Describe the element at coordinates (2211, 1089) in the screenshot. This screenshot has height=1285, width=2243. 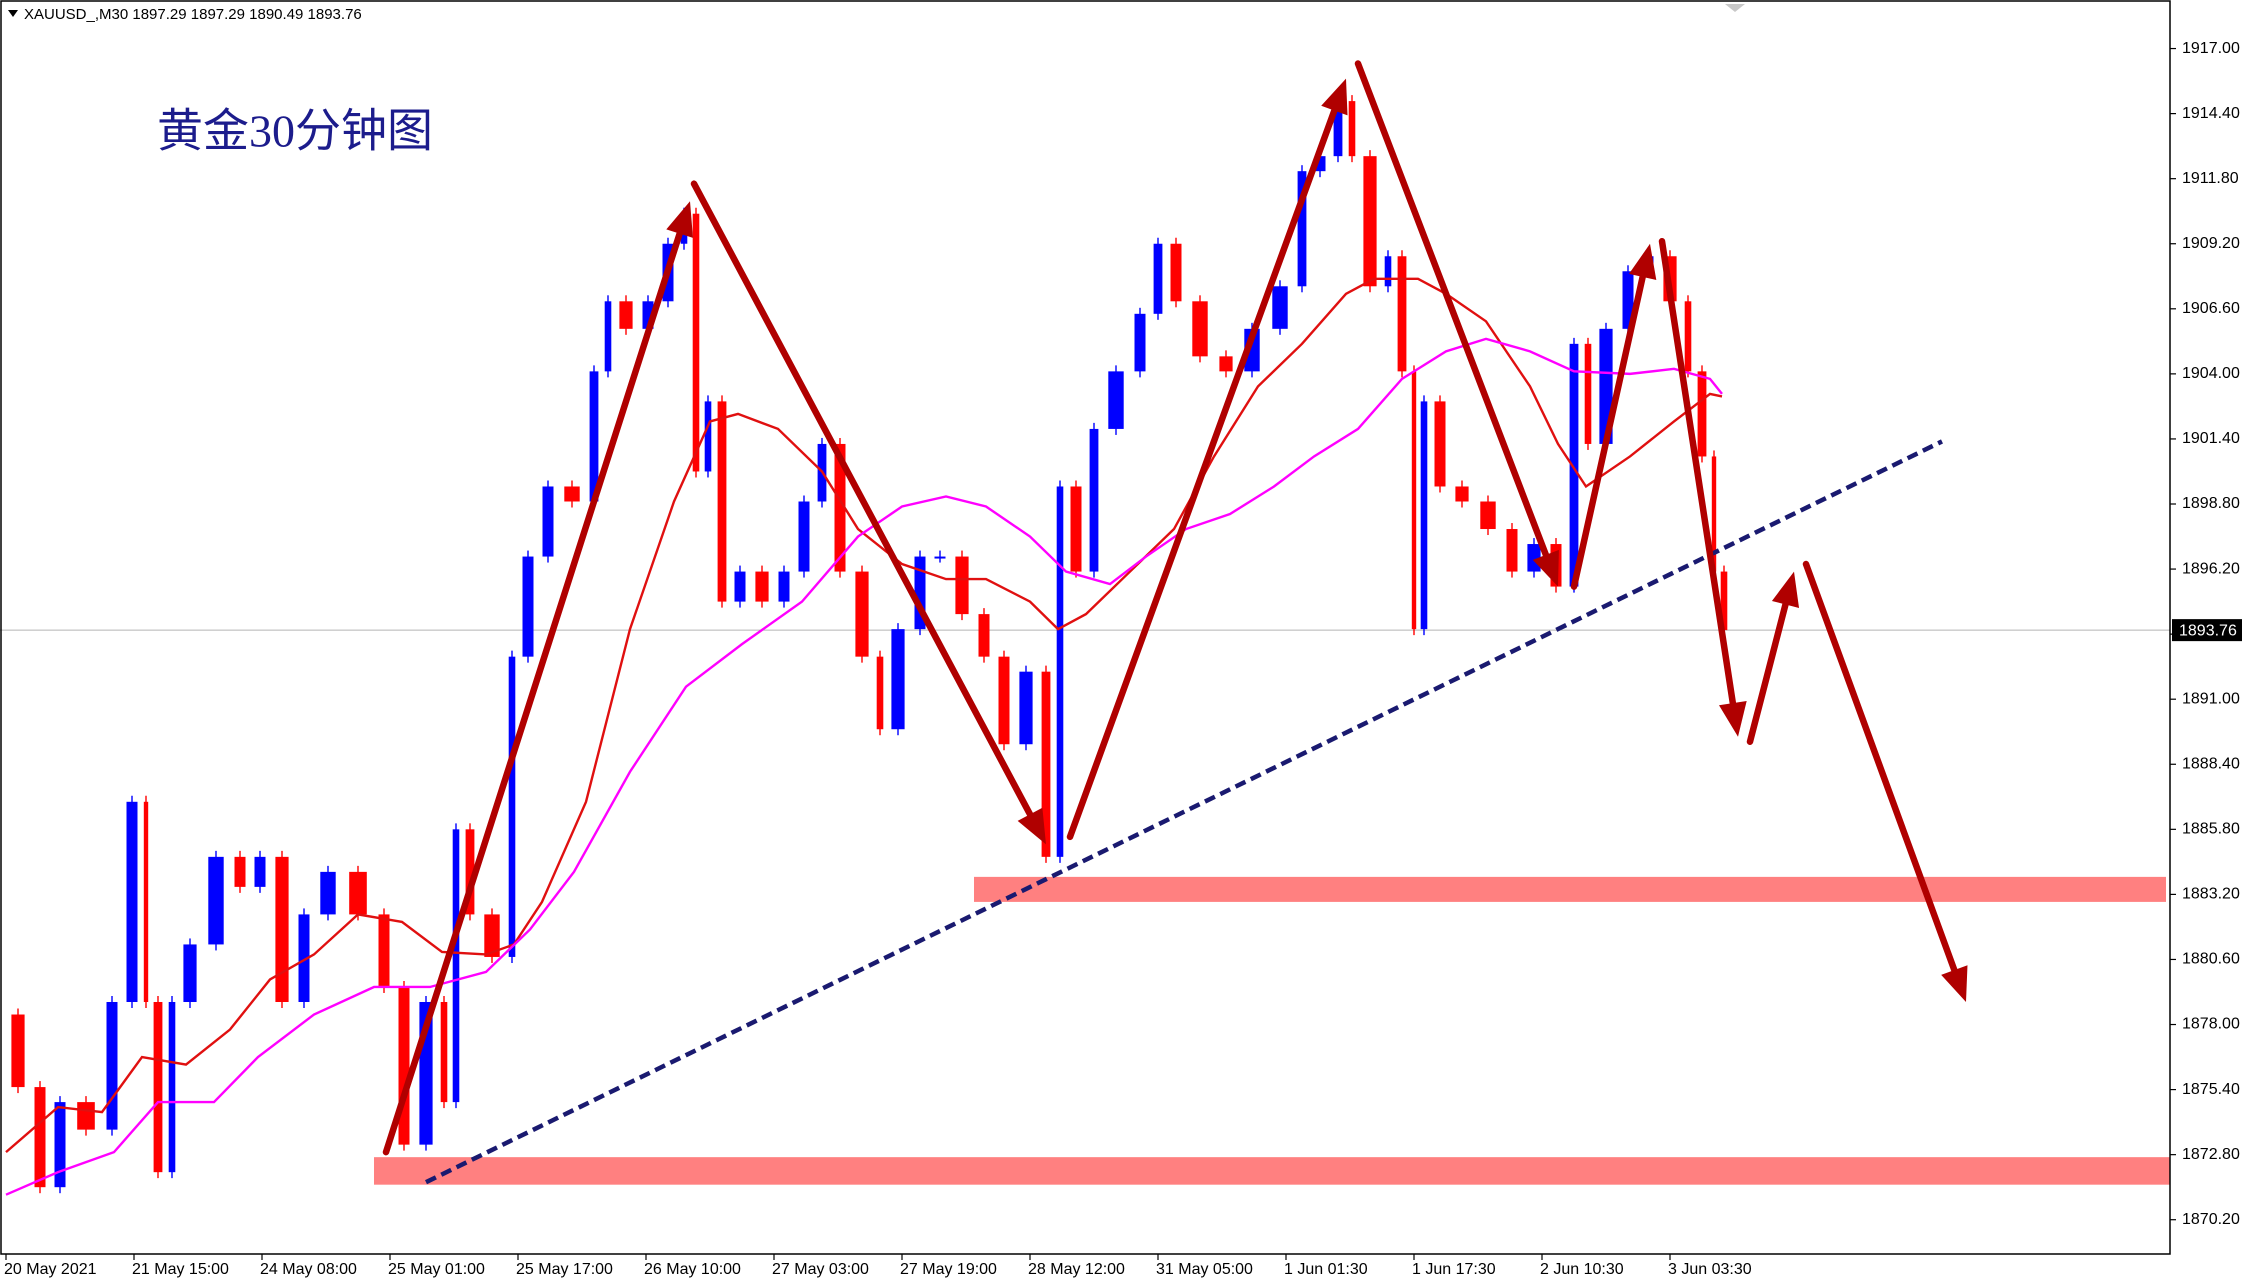
I see `y-tick-label: 1875.40` at that location.